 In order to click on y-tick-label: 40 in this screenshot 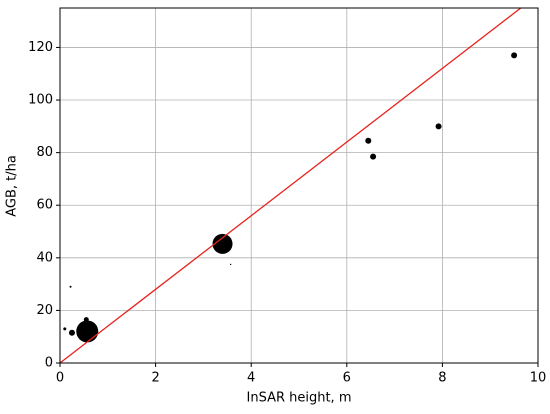, I will do `click(44, 257)`.